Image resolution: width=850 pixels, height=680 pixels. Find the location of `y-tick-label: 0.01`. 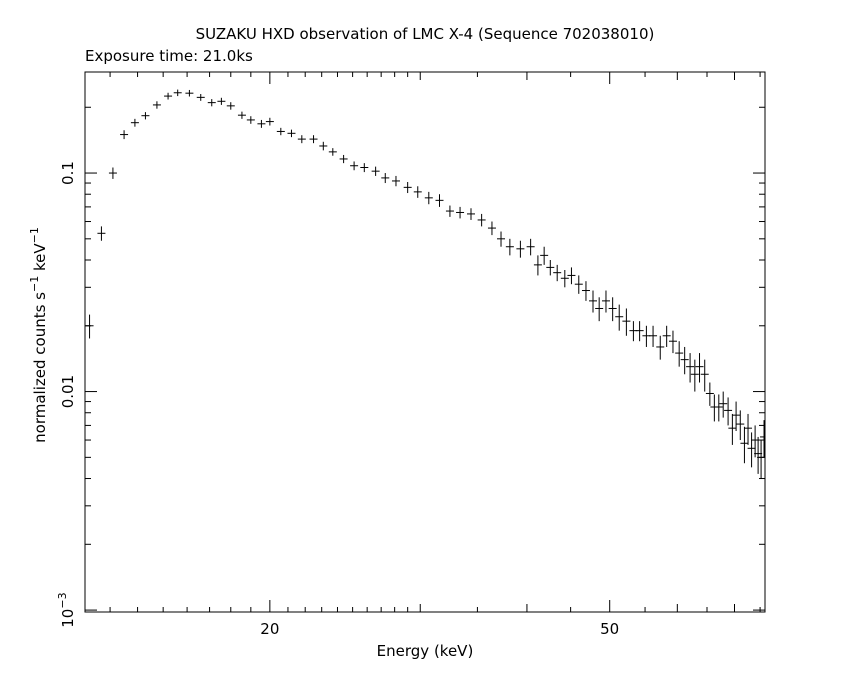

y-tick-label: 0.01 is located at coordinates (68, 391).